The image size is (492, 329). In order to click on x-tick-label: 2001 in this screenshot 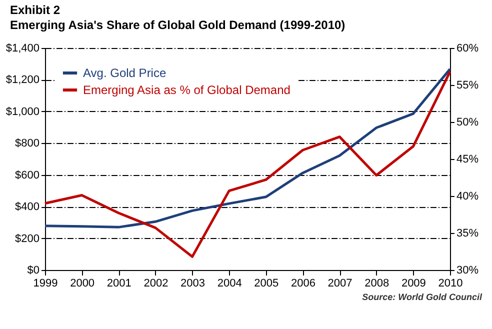, I will do `click(119, 284)`.